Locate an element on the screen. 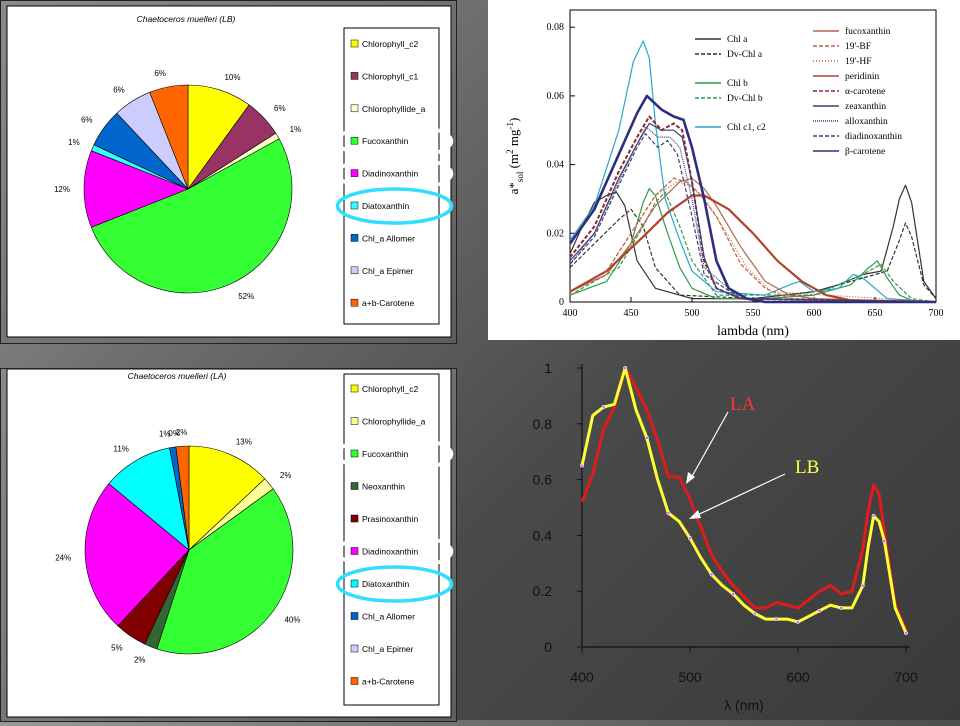 The width and height of the screenshot is (960, 726). pie-pct-label-diadinoxanthin: 24% is located at coordinates (63, 557).